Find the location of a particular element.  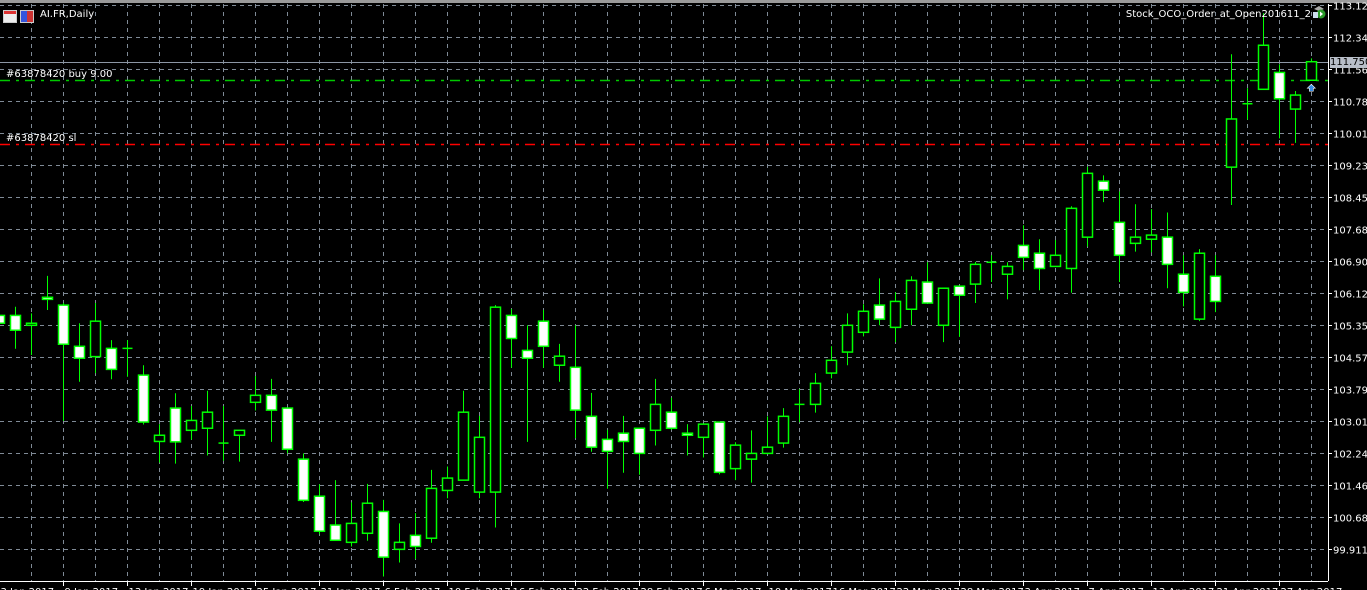

price-tick-label: 112.343 is located at coordinates (1350, 39).